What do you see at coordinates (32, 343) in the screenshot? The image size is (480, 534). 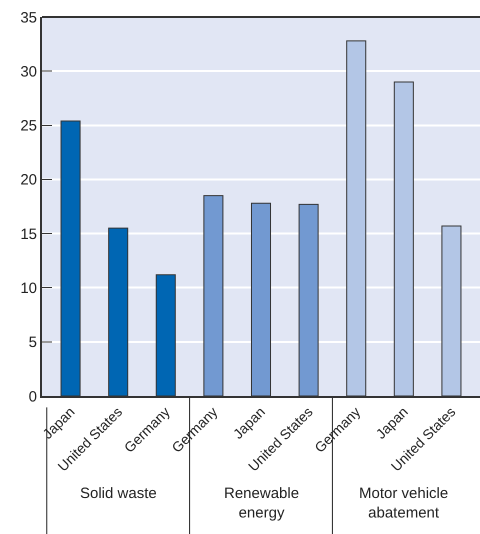 I see `y-tick-label: 5` at bounding box center [32, 343].